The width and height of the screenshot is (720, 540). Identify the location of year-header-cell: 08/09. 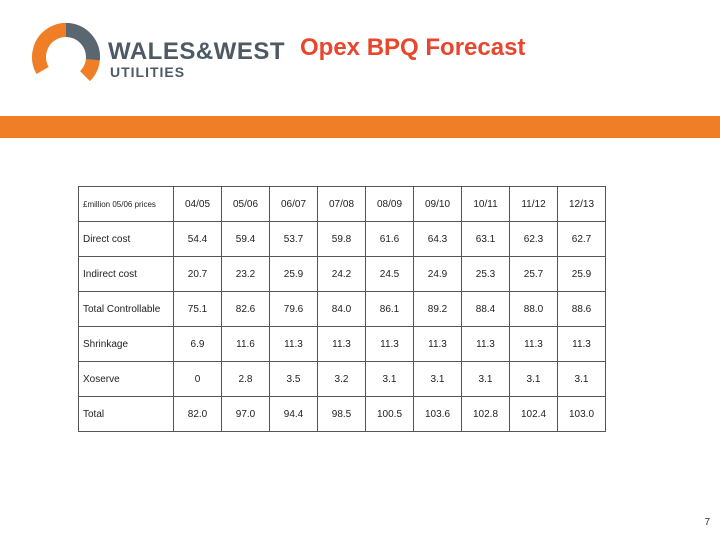
(389, 204).